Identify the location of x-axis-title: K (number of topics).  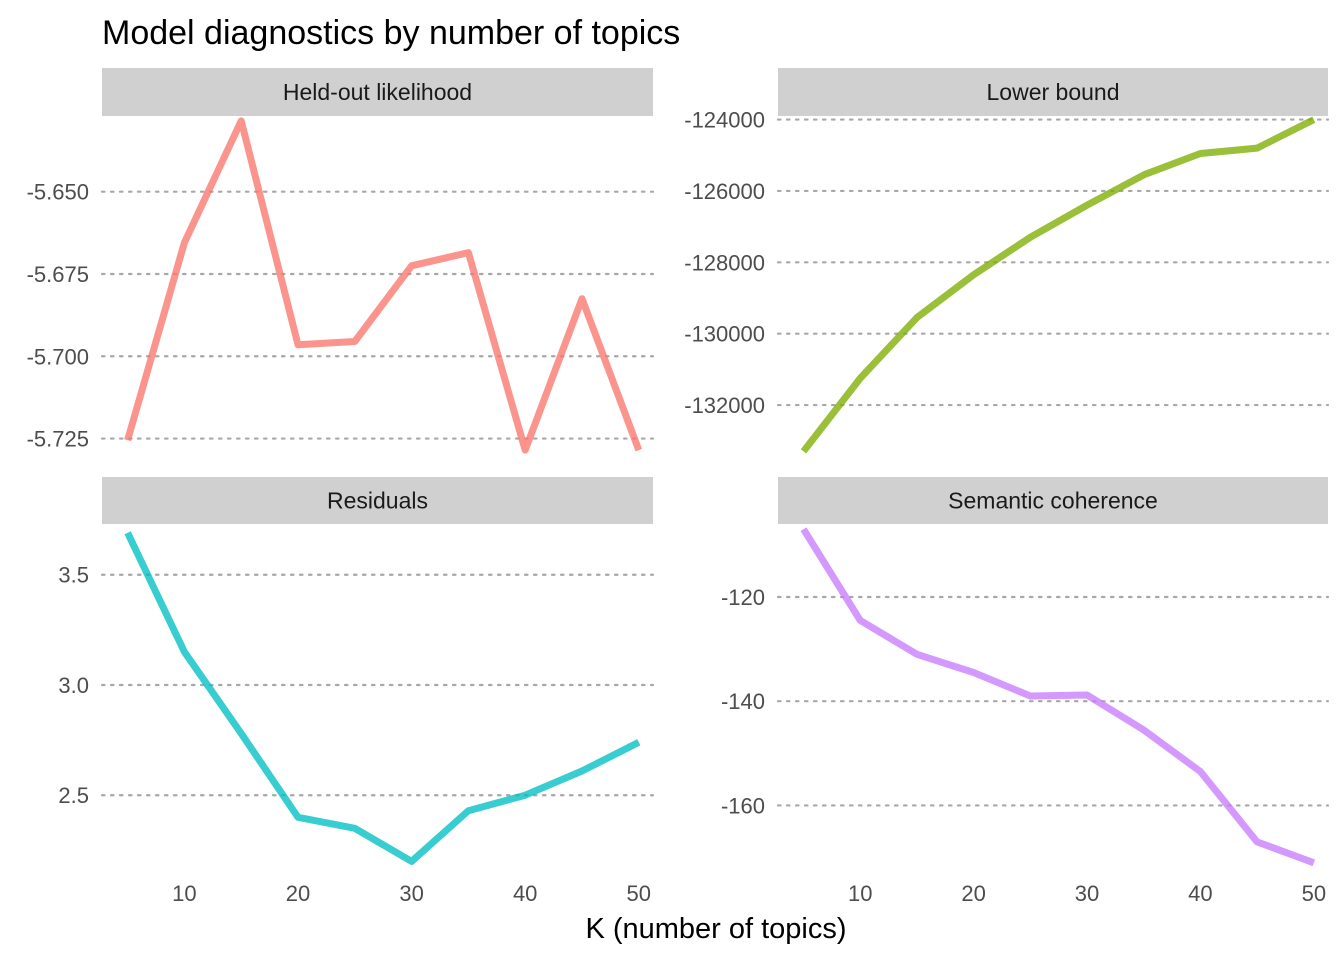
(715, 929).